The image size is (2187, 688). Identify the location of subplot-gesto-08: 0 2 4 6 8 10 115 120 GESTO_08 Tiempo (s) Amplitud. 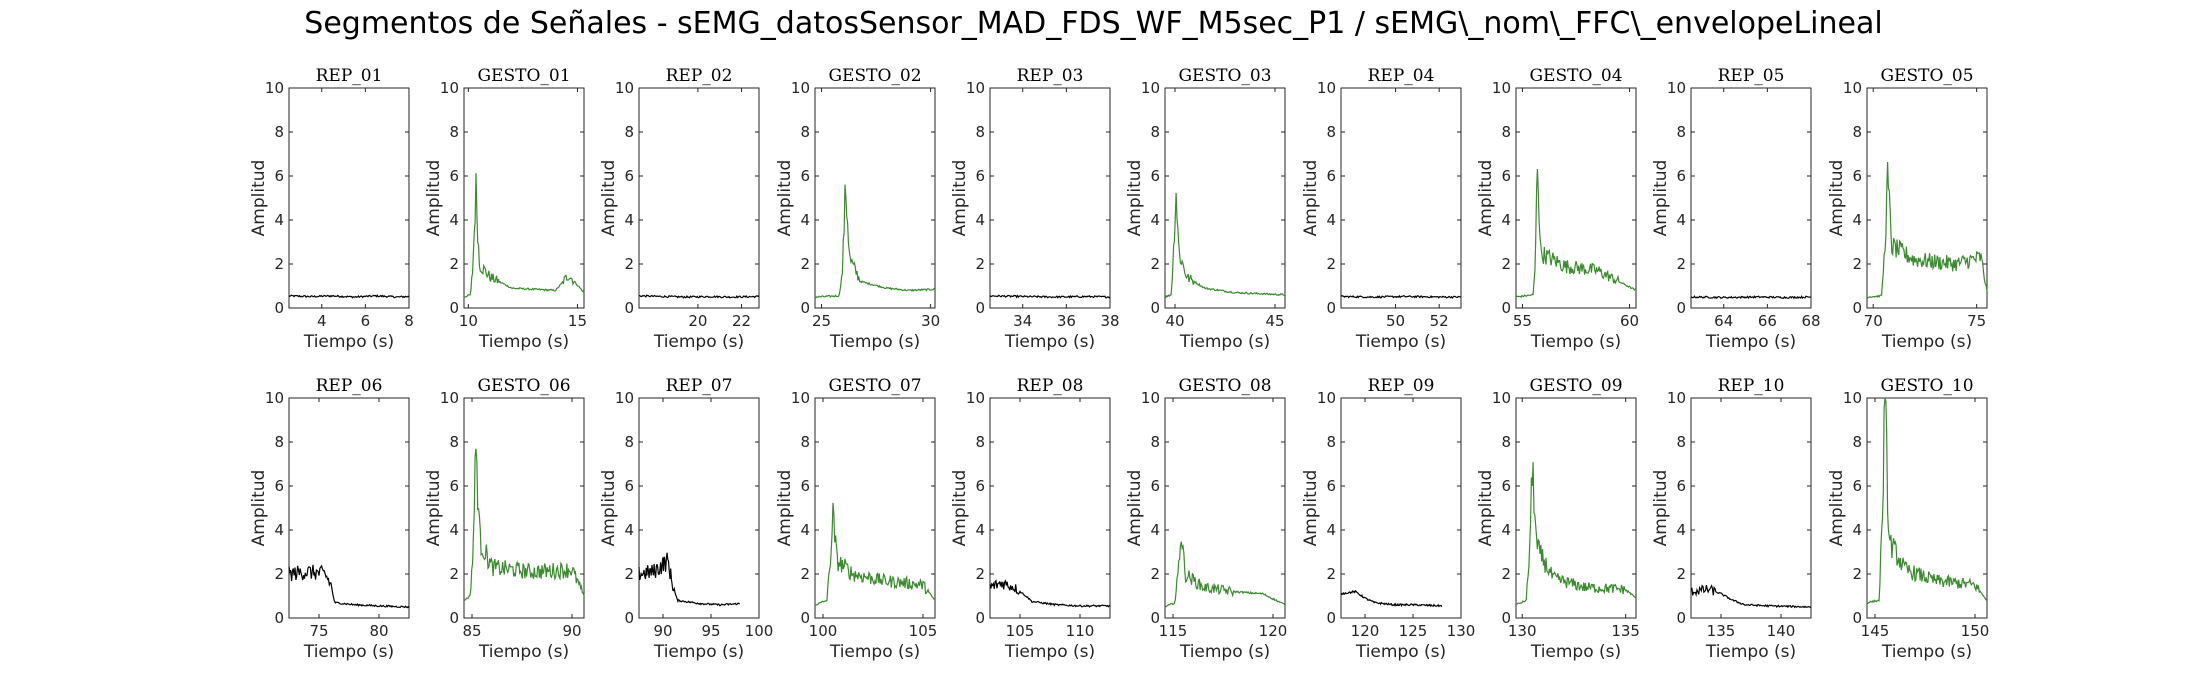
(1206, 519).